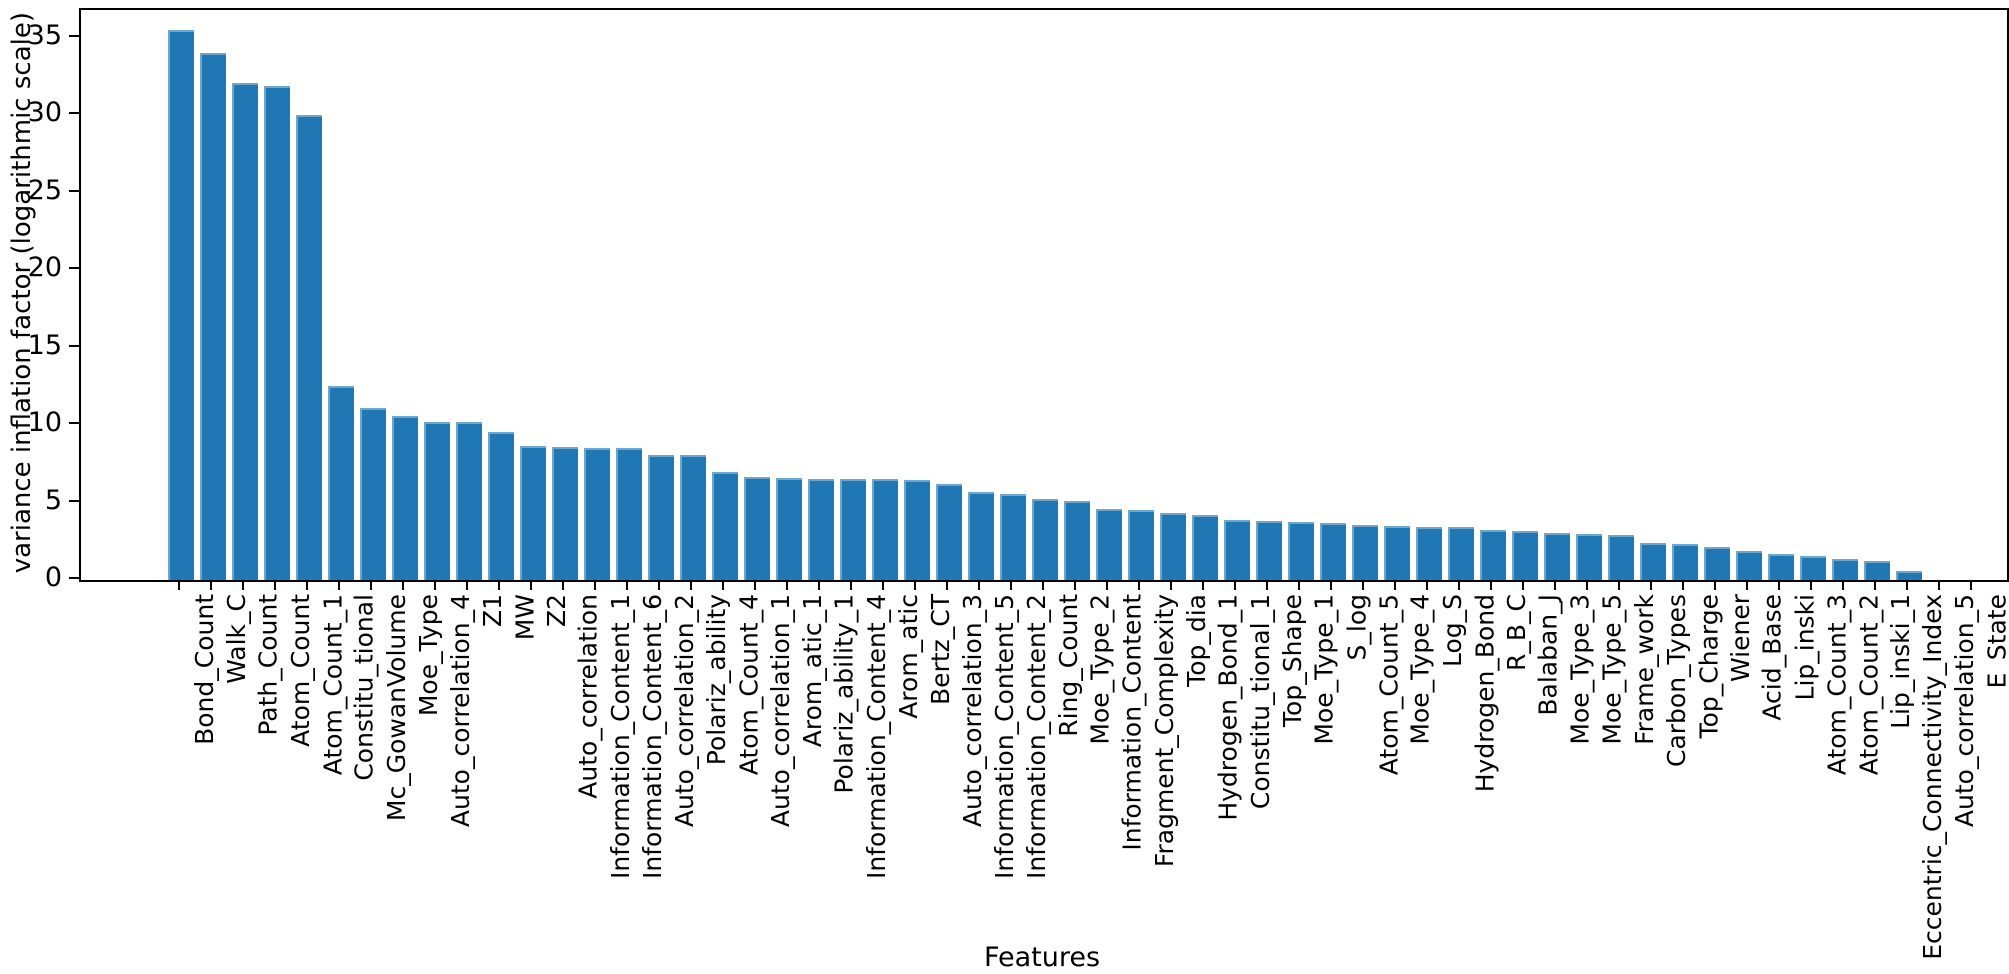 This screenshot has width=2009, height=974. Describe the element at coordinates (1036, 737) in the screenshot. I see `x-axis-tick-label: Information_Content_2` at that location.